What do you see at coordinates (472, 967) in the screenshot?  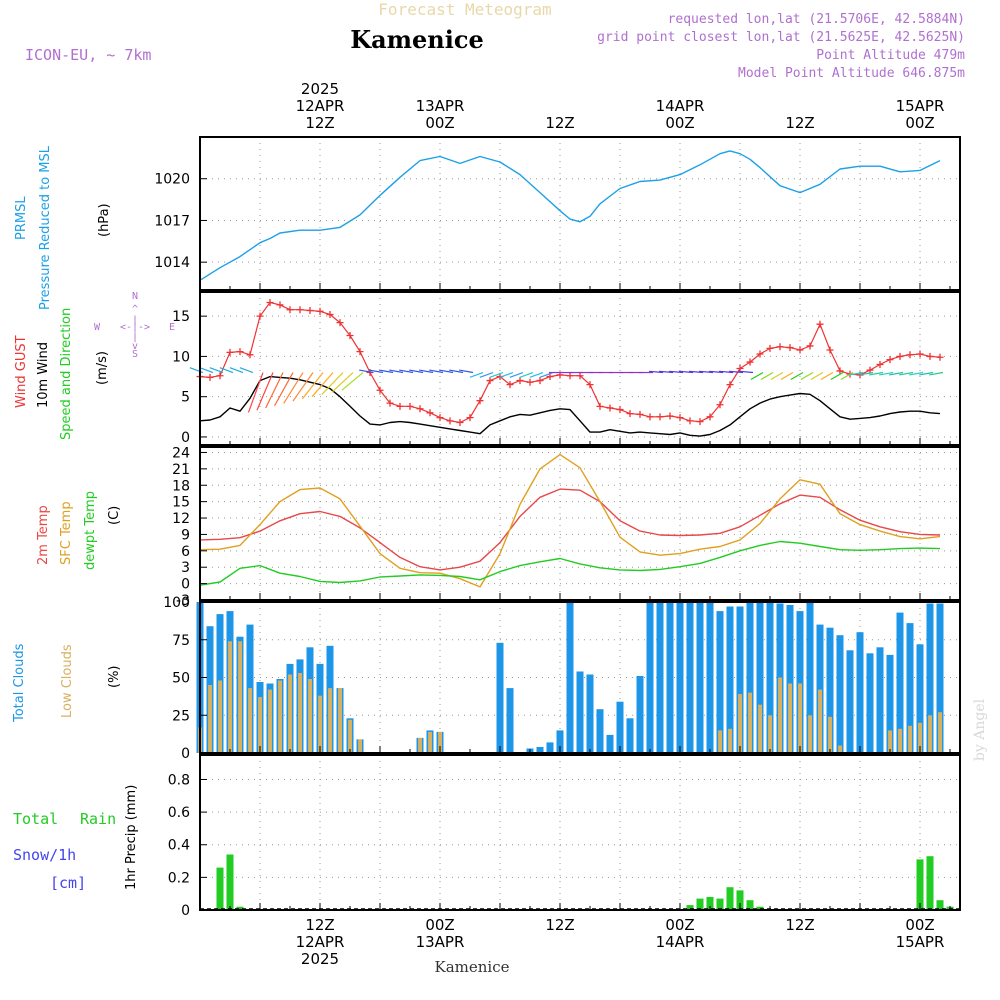 I see `footer-location: Kamenice` at bounding box center [472, 967].